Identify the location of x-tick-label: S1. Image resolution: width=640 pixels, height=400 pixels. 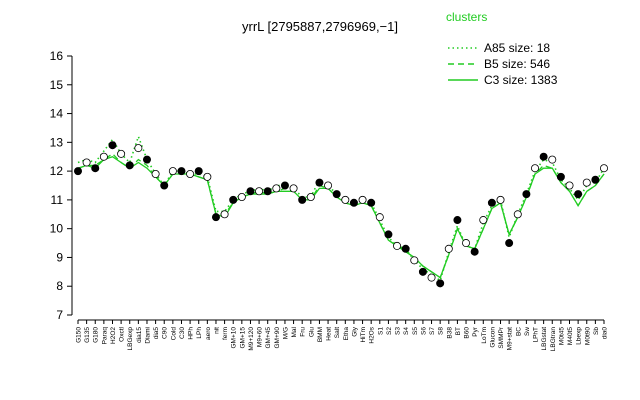
(380, 331).